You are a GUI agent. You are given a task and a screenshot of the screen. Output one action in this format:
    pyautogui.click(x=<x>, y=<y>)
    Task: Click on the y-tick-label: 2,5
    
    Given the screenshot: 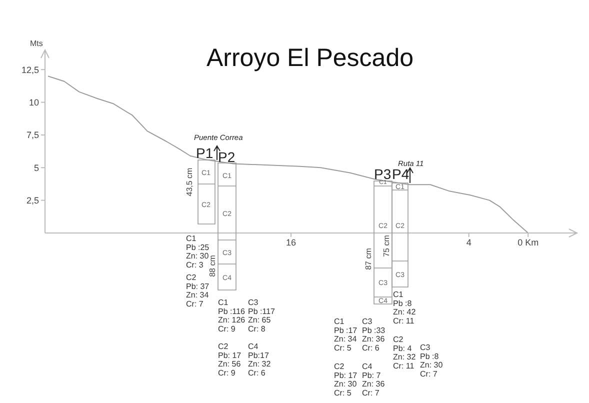 What is the action you would take?
    pyautogui.click(x=32, y=201)
    